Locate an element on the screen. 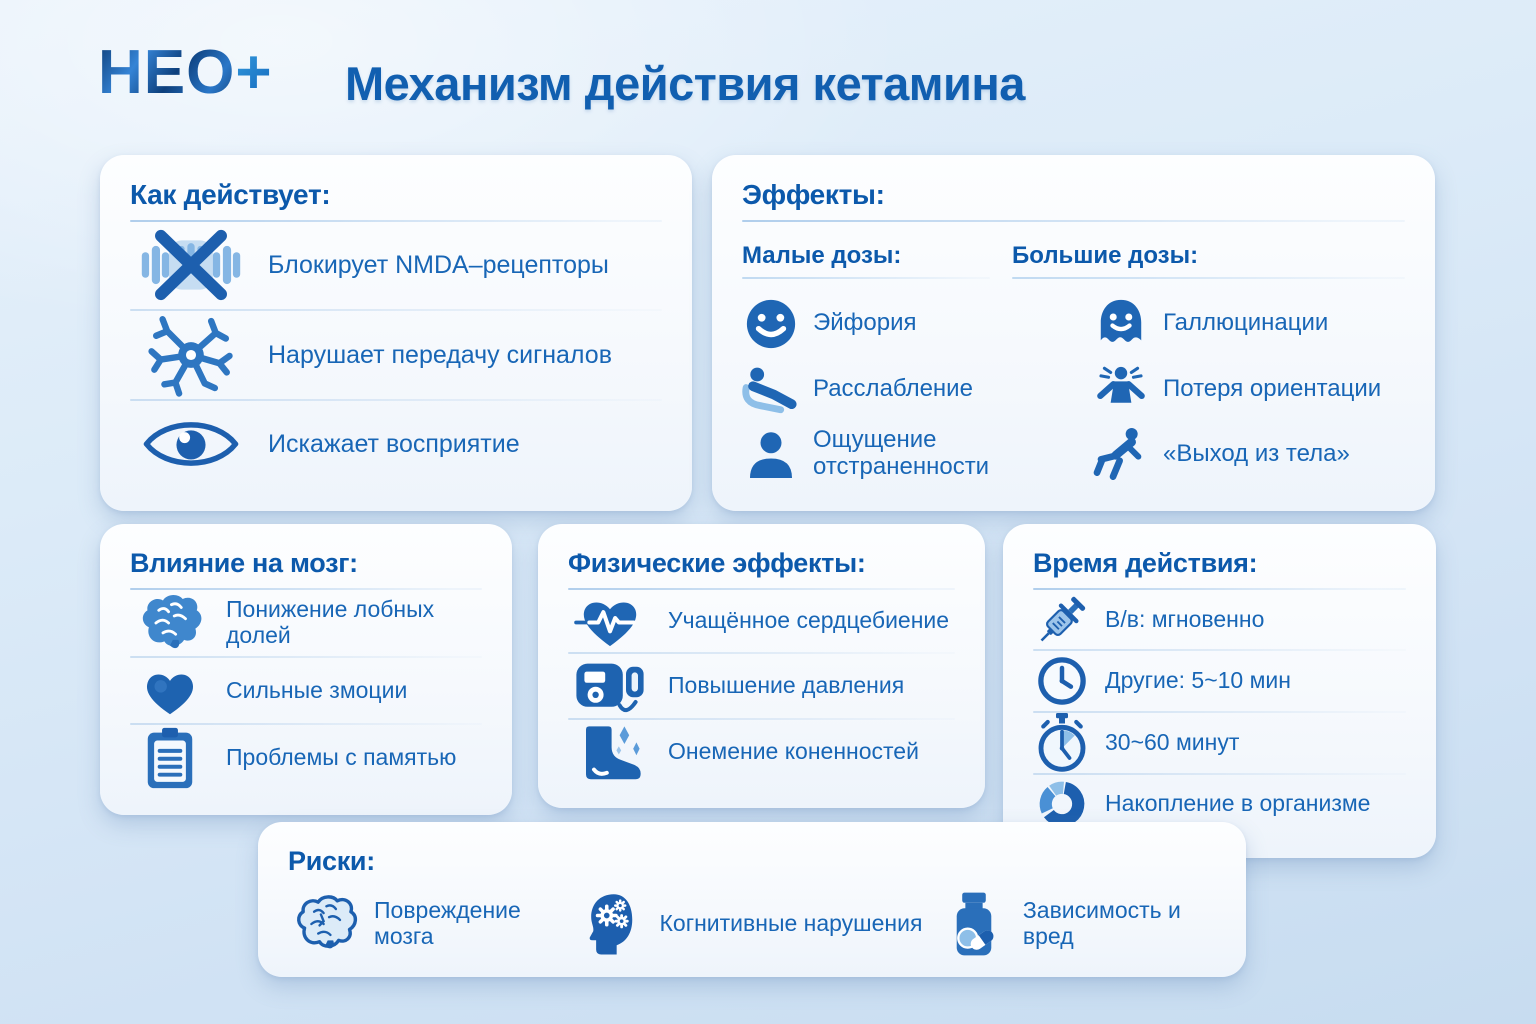 The width and height of the screenshot is (1536, 1024). list-item-label: Повреждение мозга is located at coordinates (447, 923).